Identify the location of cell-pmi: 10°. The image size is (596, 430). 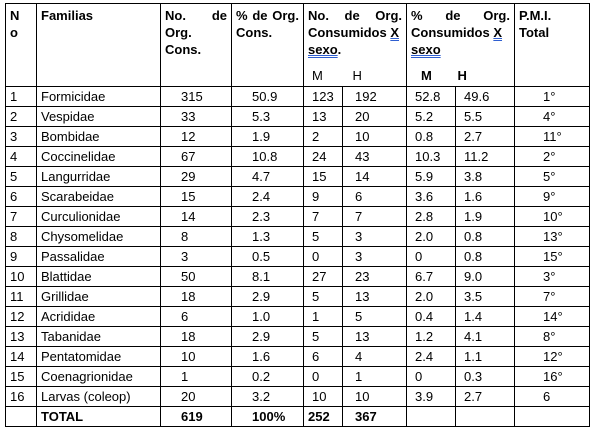
(552, 216).